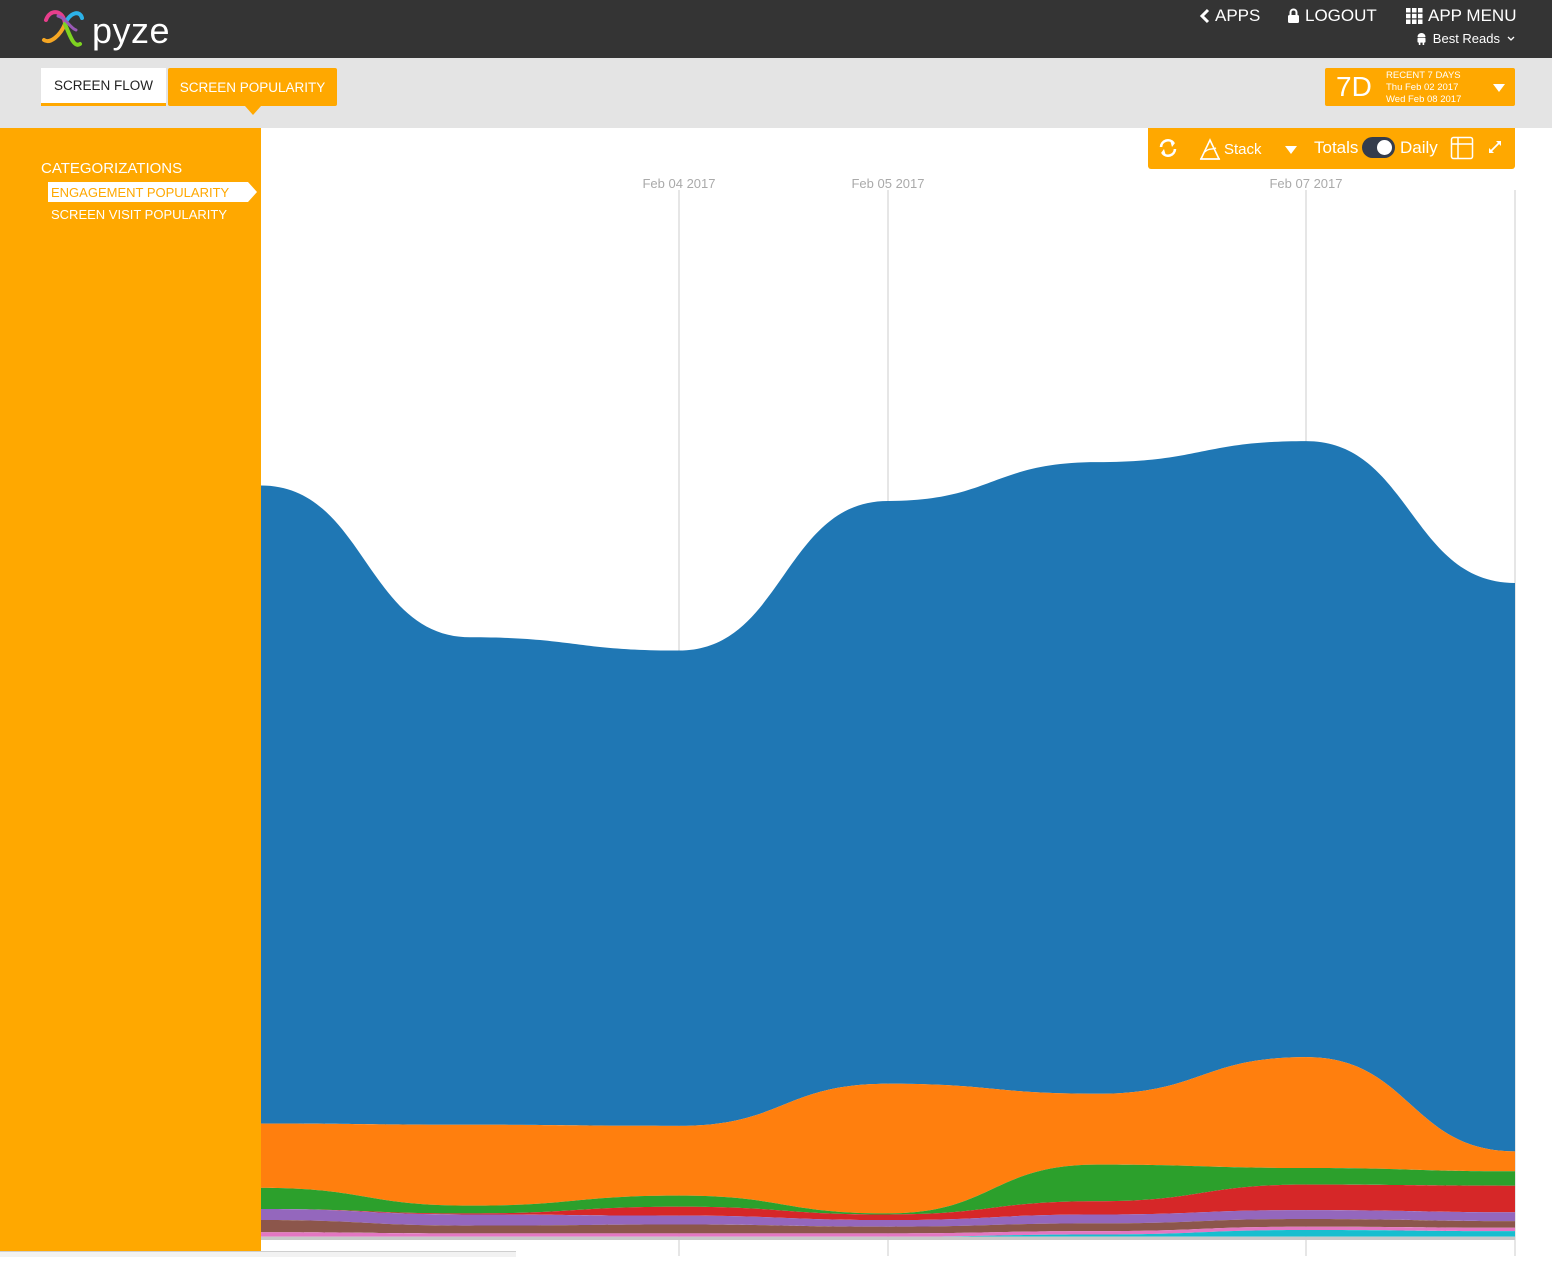 Image resolution: width=1552 pixels, height=1261 pixels. I want to click on active-item-pointer, so click(252, 192).